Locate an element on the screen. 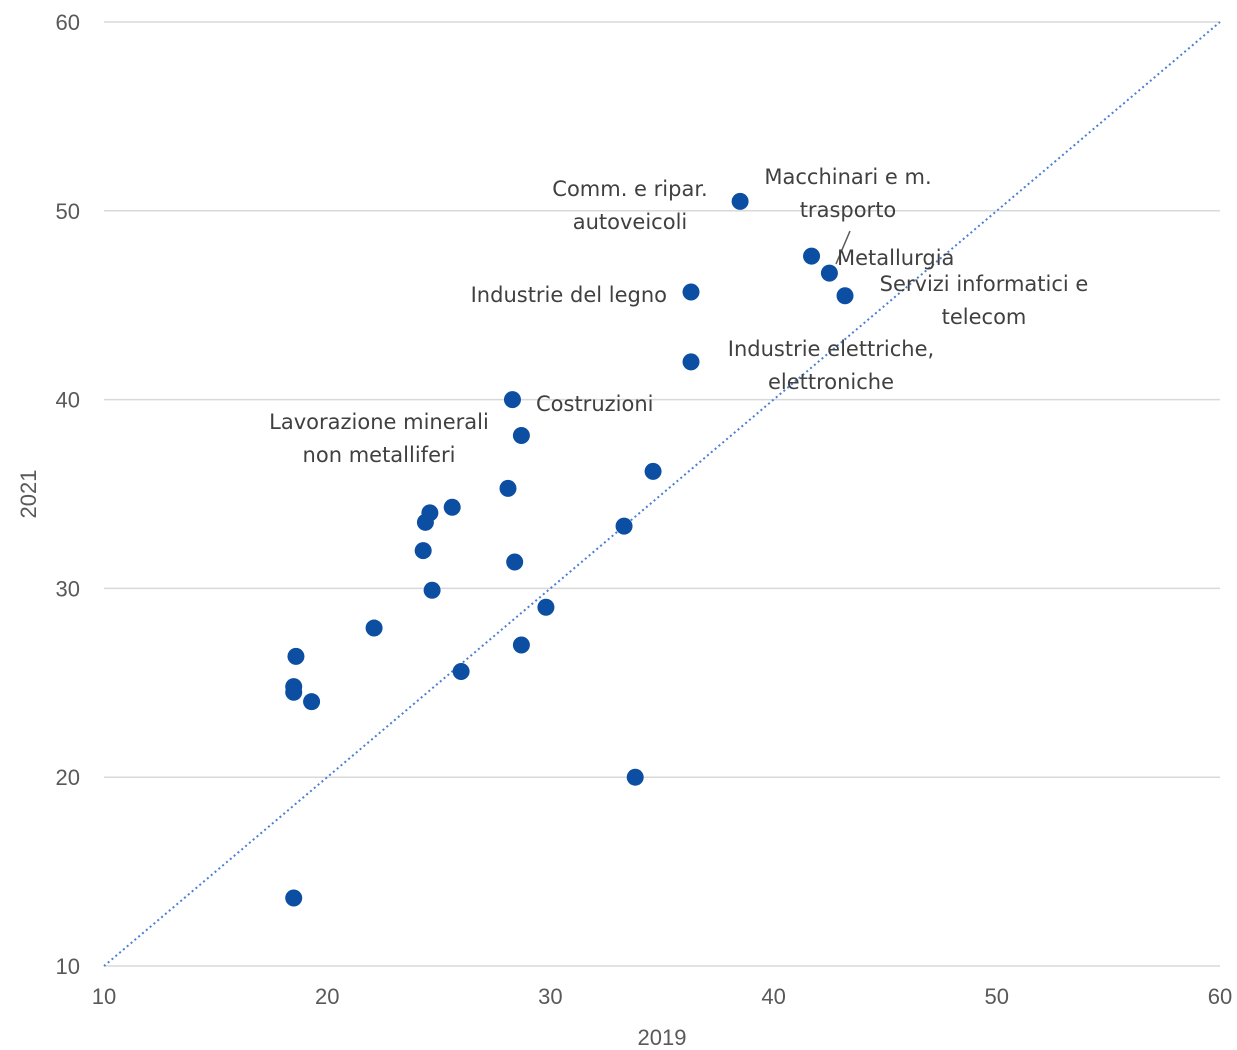 The image size is (1237, 1050). y-tick-label: 30 is located at coordinates (68, 588).